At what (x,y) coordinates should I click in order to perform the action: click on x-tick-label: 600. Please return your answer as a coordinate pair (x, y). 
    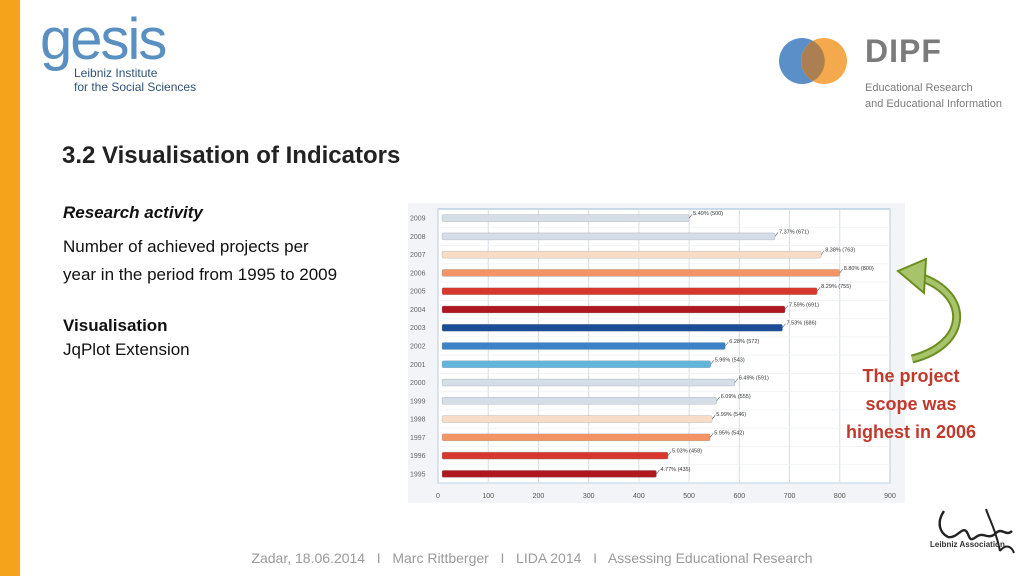
    Looking at the image, I should click on (739, 496).